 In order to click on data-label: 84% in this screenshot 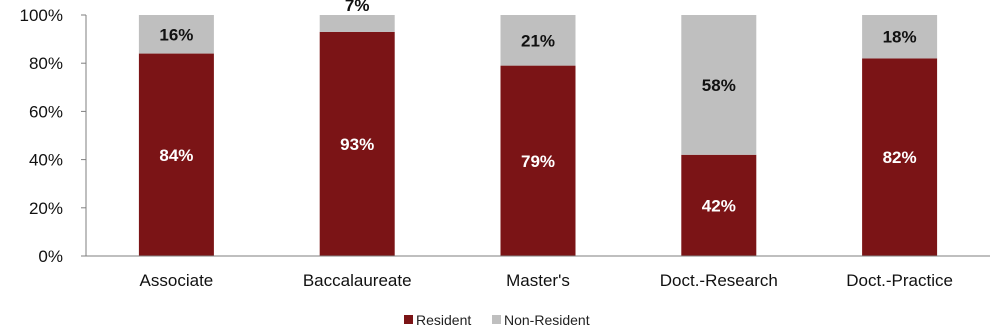, I will do `click(176, 155)`.